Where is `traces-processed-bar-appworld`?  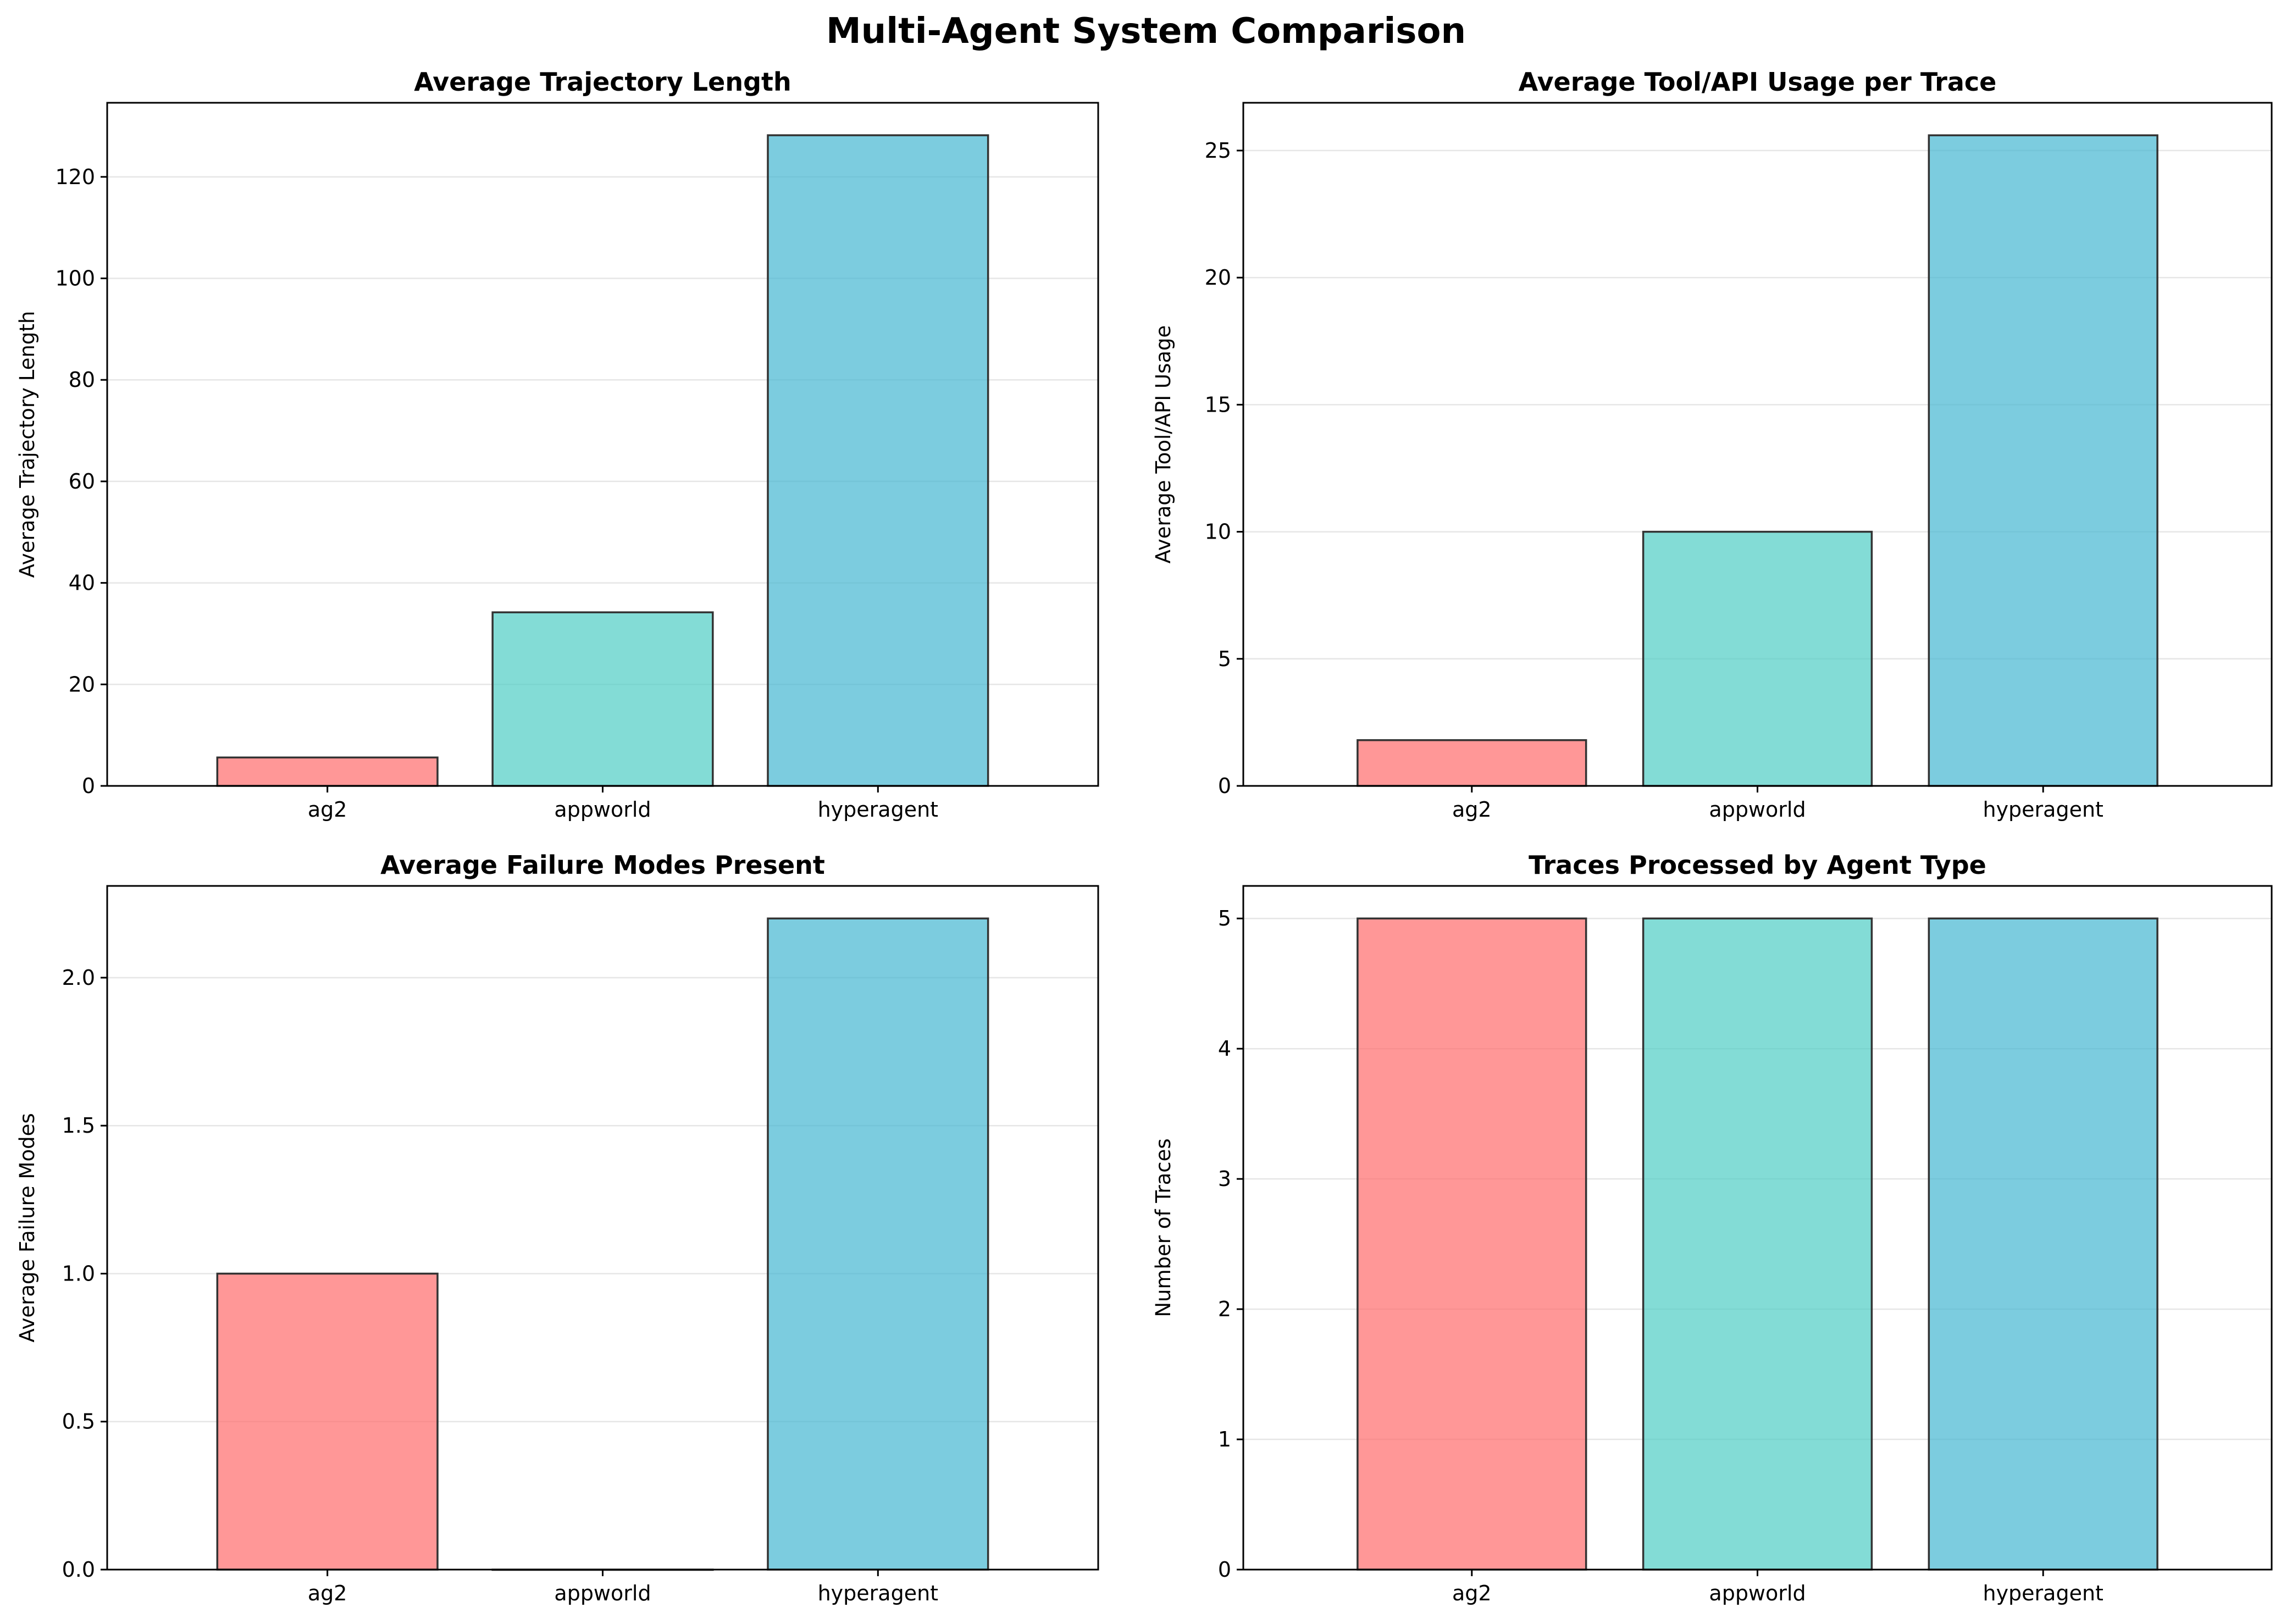 traces-processed-bar-appworld is located at coordinates (1757, 1244).